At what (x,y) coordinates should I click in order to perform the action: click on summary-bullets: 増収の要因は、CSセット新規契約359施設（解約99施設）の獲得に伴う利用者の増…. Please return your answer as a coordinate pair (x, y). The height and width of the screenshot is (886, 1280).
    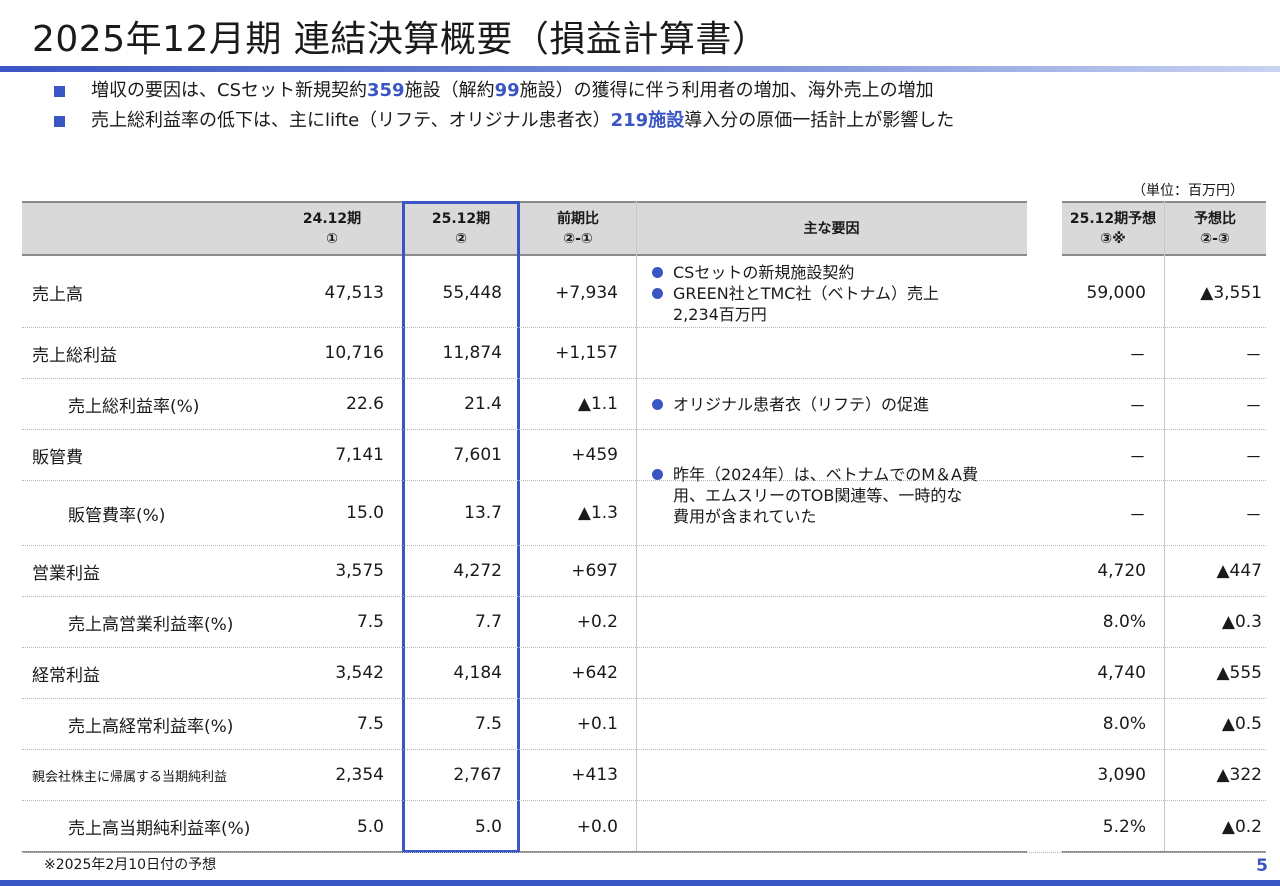
    Looking at the image, I should click on (504, 106).